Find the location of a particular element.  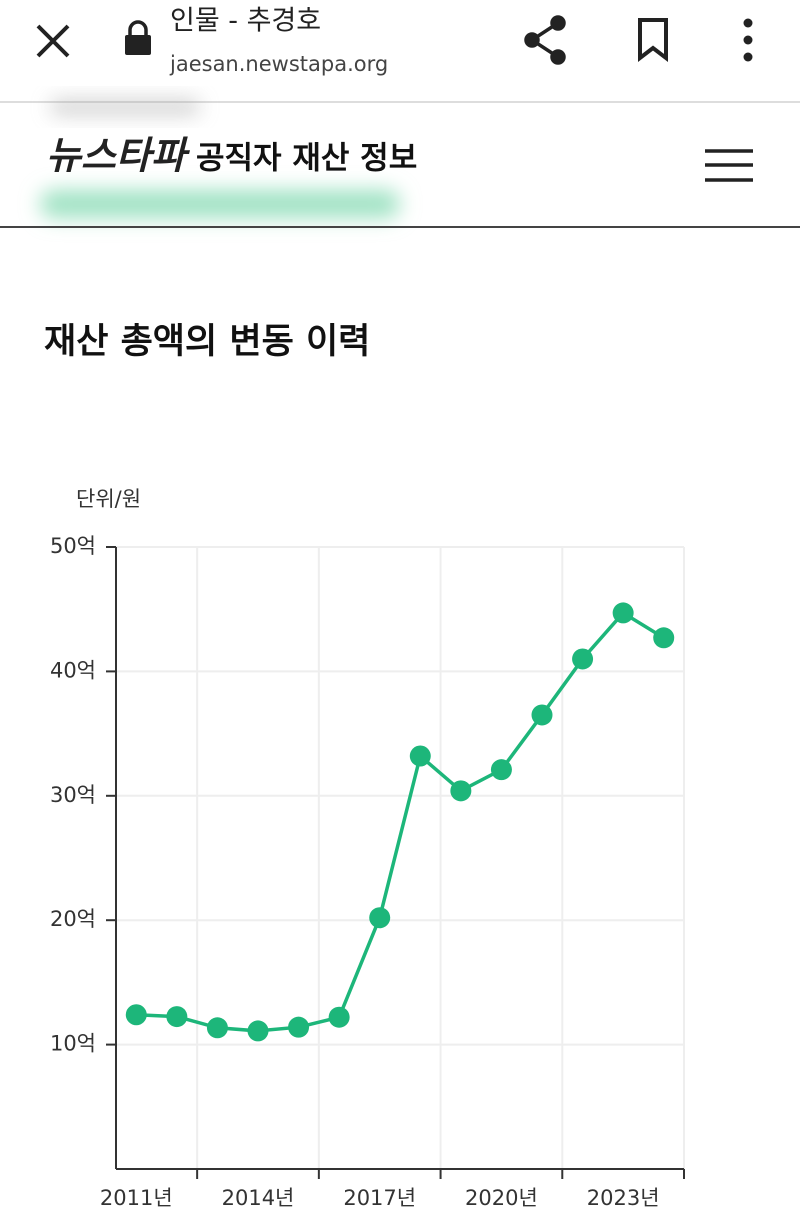

x-tick-label: 2014년 is located at coordinates (258, 1198).